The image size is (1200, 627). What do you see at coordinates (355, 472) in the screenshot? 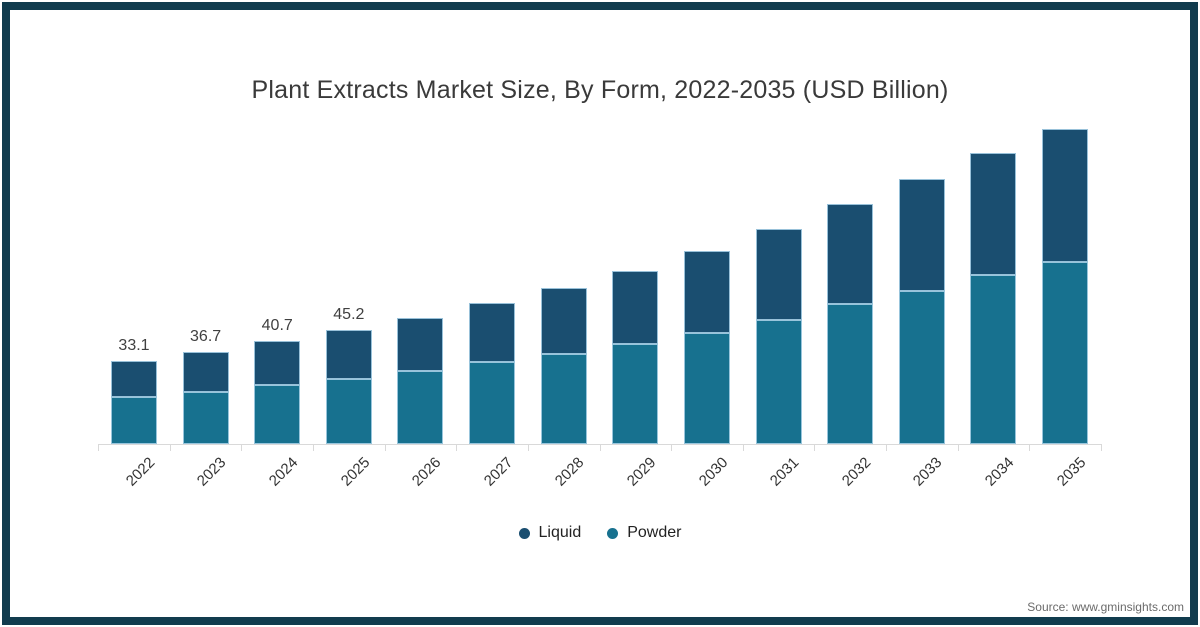
I see `x-axis-label-2025: 2025` at bounding box center [355, 472].